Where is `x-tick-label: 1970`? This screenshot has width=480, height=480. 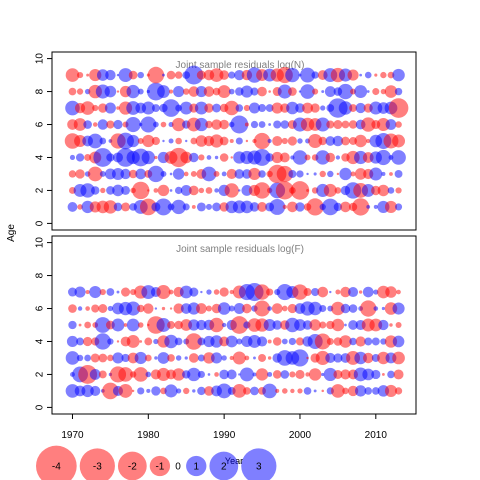
x-tick-label: 1970 is located at coordinates (72, 435).